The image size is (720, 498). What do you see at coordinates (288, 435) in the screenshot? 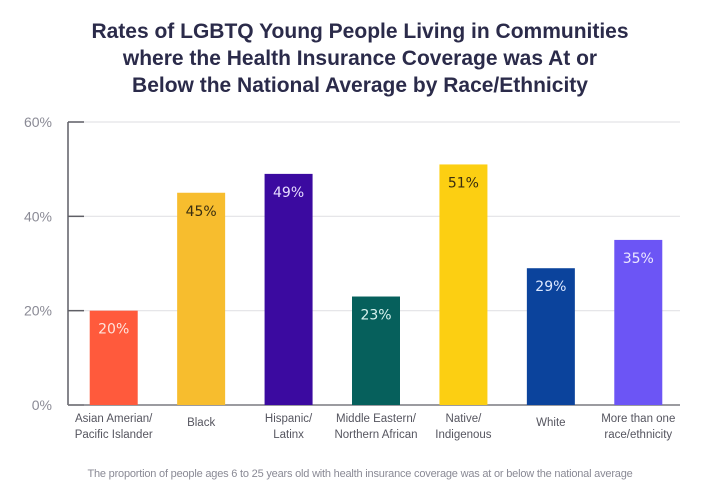
I see `x-tick-label-line: Latinx` at bounding box center [288, 435].